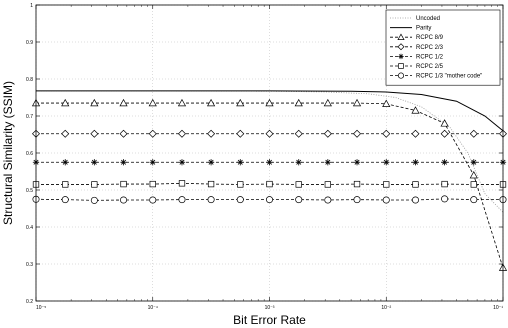 The image size is (508, 328). I want to click on legend-label: Uncoded, so click(428, 19).